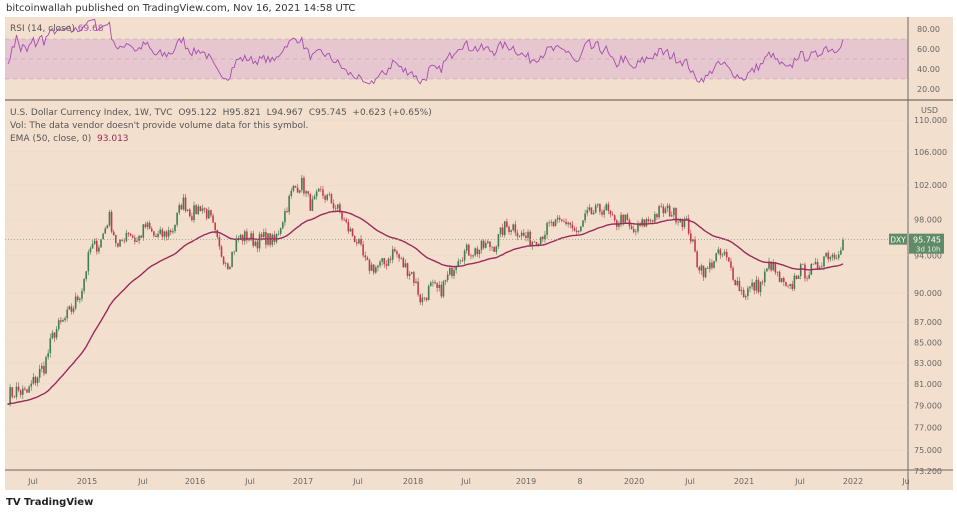 Image resolution: width=957 pixels, height=513 pixels. Describe the element at coordinates (928, 363) in the screenshot. I see `price-tick-label: 83.000` at that location.